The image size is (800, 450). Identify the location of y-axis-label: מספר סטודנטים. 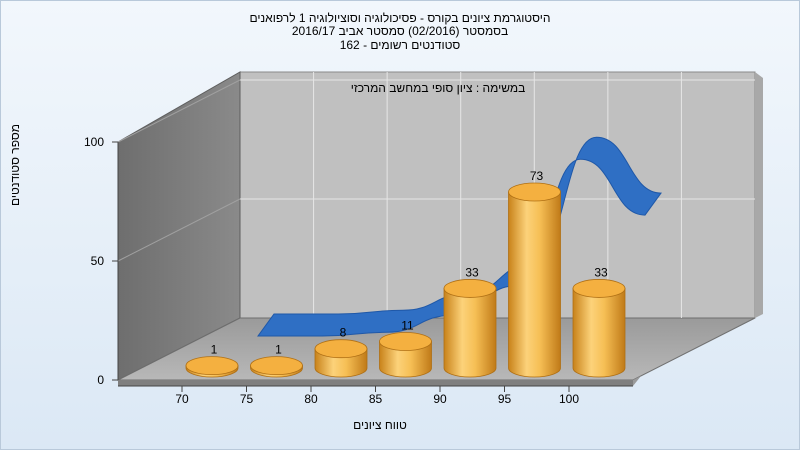
(15, 165).